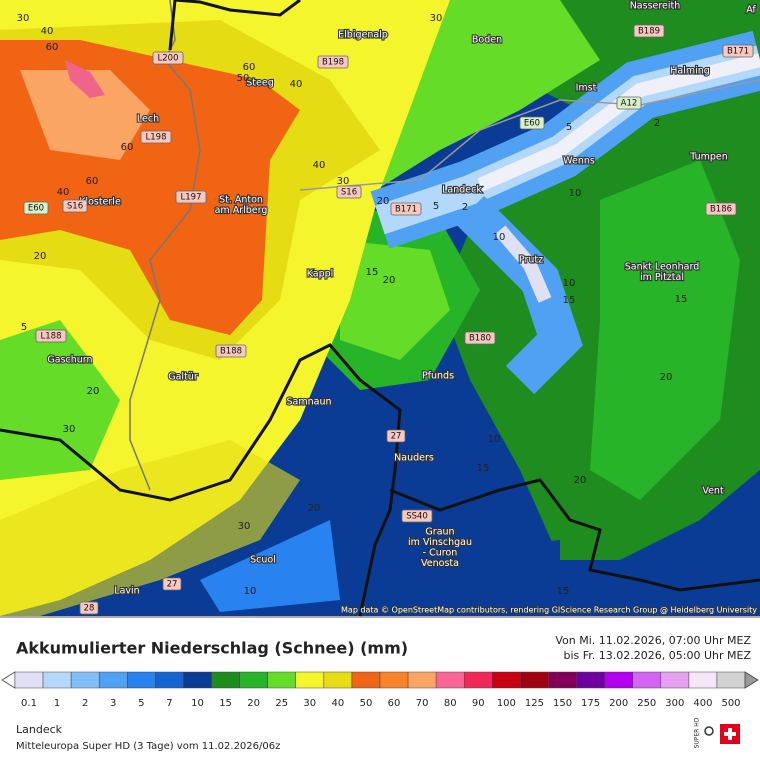 The width and height of the screenshot is (760, 764). I want to click on place-label: Elbigenalp, so click(363, 35).